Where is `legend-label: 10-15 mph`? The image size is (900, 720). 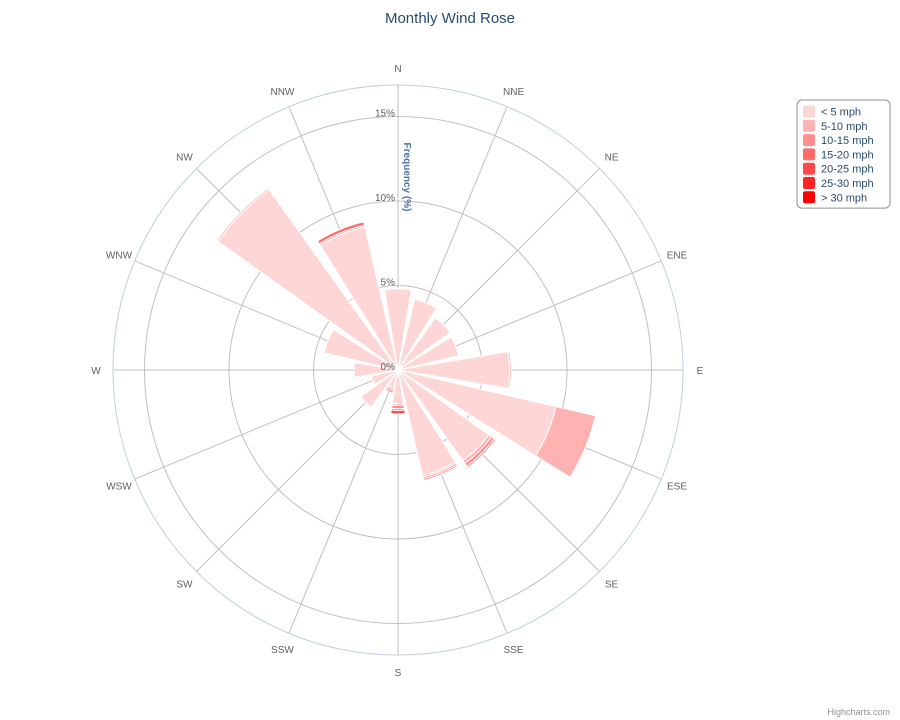
legend-label: 10-15 mph is located at coordinates (847, 141).